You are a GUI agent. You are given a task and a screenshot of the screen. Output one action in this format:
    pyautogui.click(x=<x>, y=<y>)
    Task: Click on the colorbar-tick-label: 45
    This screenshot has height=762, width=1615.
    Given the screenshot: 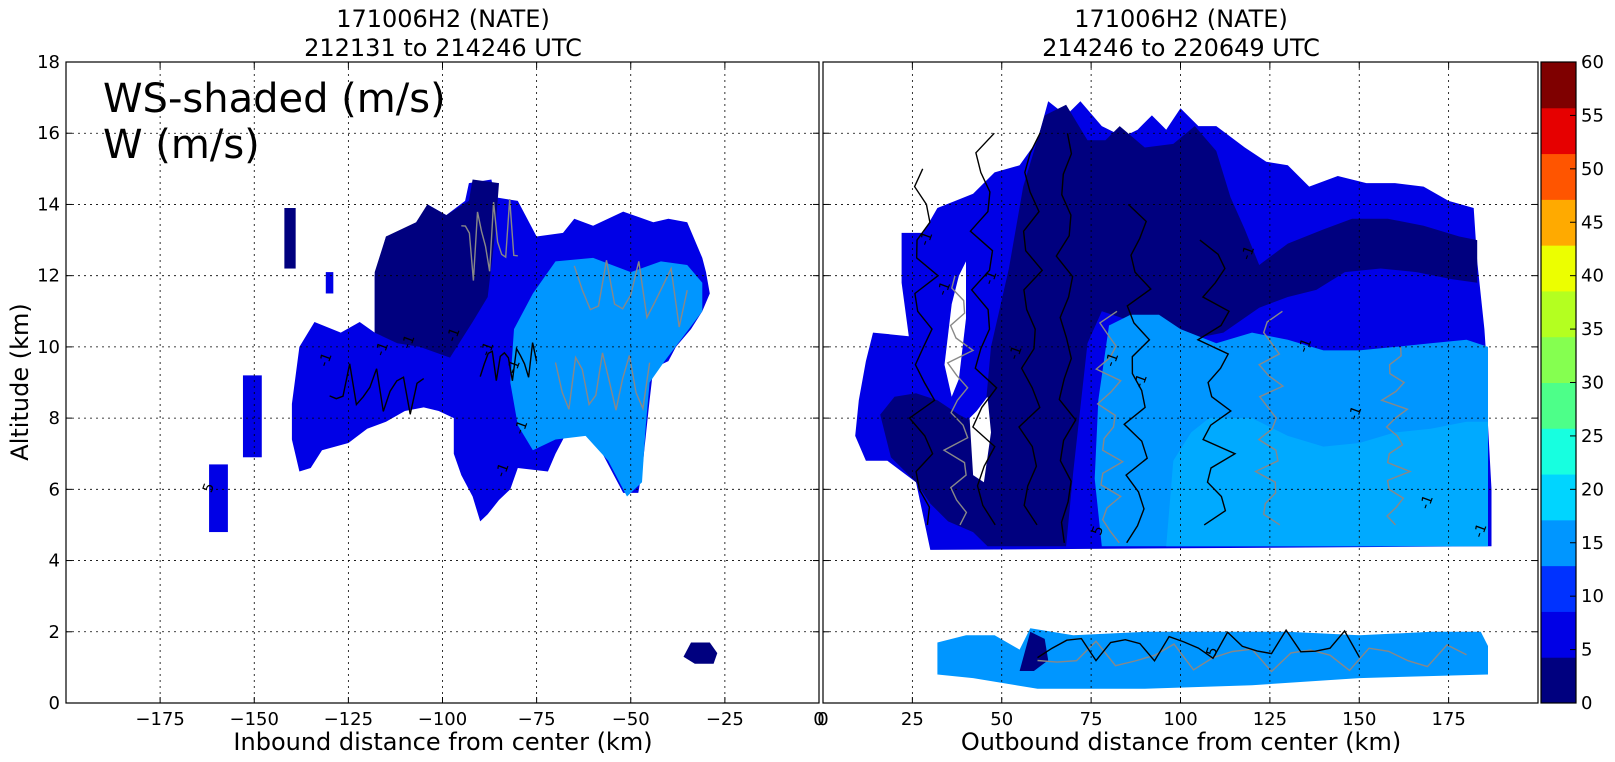 What is the action you would take?
    pyautogui.click(x=1592, y=222)
    